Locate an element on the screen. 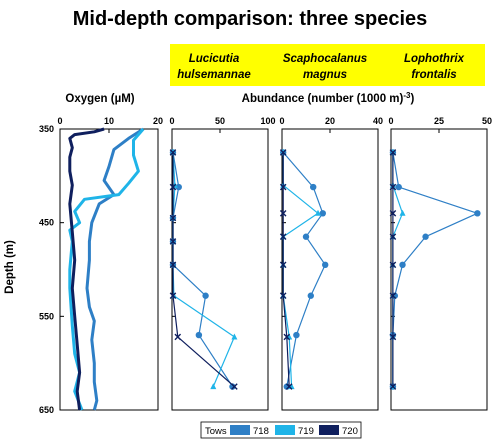 The height and width of the screenshot is (441, 500). y-tick-label-650: 650 is located at coordinates (46, 410).